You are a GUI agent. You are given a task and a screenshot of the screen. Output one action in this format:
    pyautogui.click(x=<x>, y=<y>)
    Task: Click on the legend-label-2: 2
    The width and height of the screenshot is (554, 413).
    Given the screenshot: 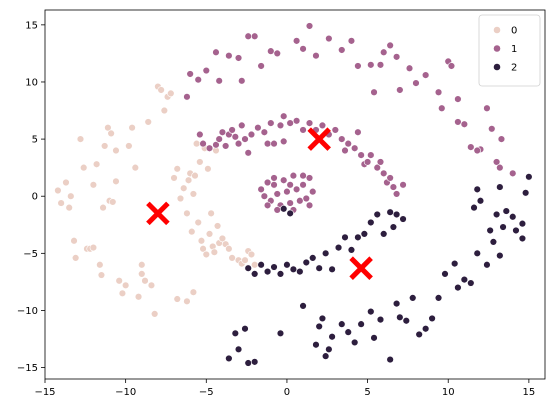 What is the action you would take?
    pyautogui.click(x=514, y=68)
    